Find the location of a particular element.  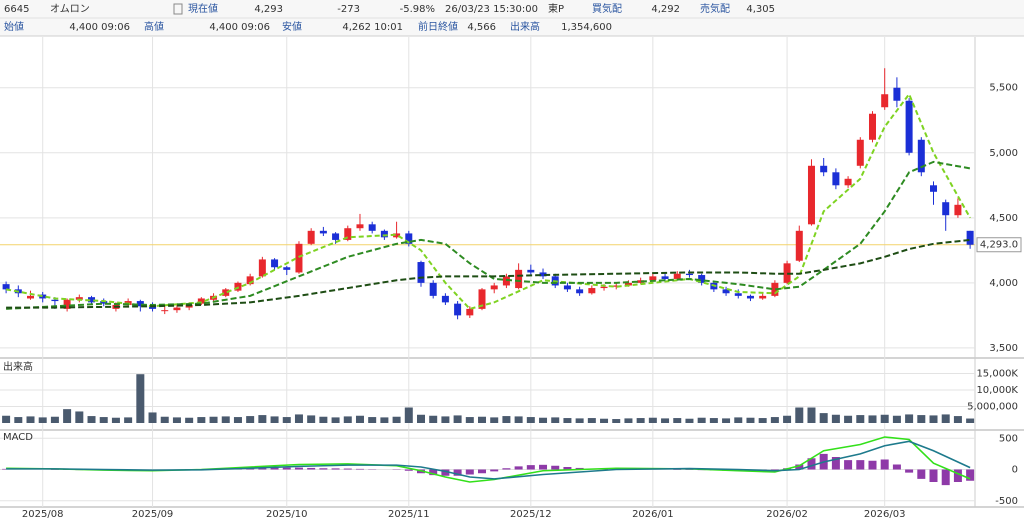

y-tick-label: 4,000 is located at coordinates (1003, 283).